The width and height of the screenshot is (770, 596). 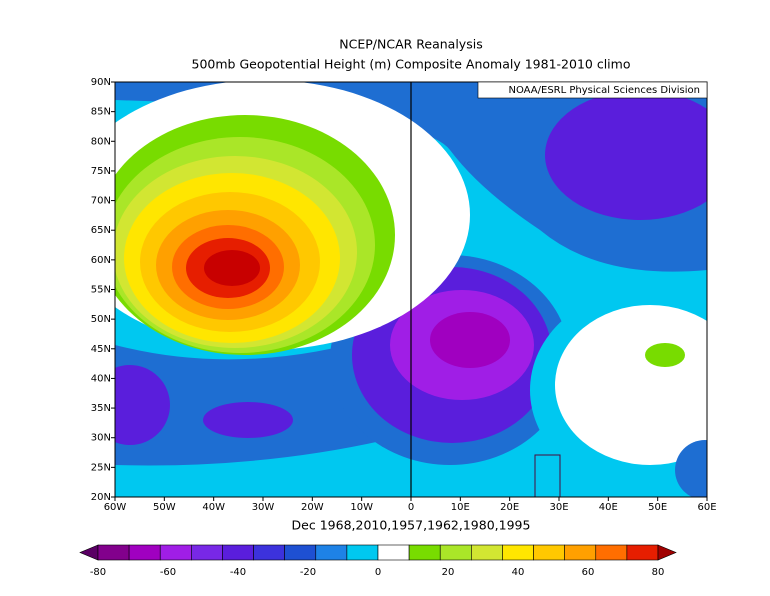 I want to click on x-tick-label: 10W, so click(x=361, y=507).